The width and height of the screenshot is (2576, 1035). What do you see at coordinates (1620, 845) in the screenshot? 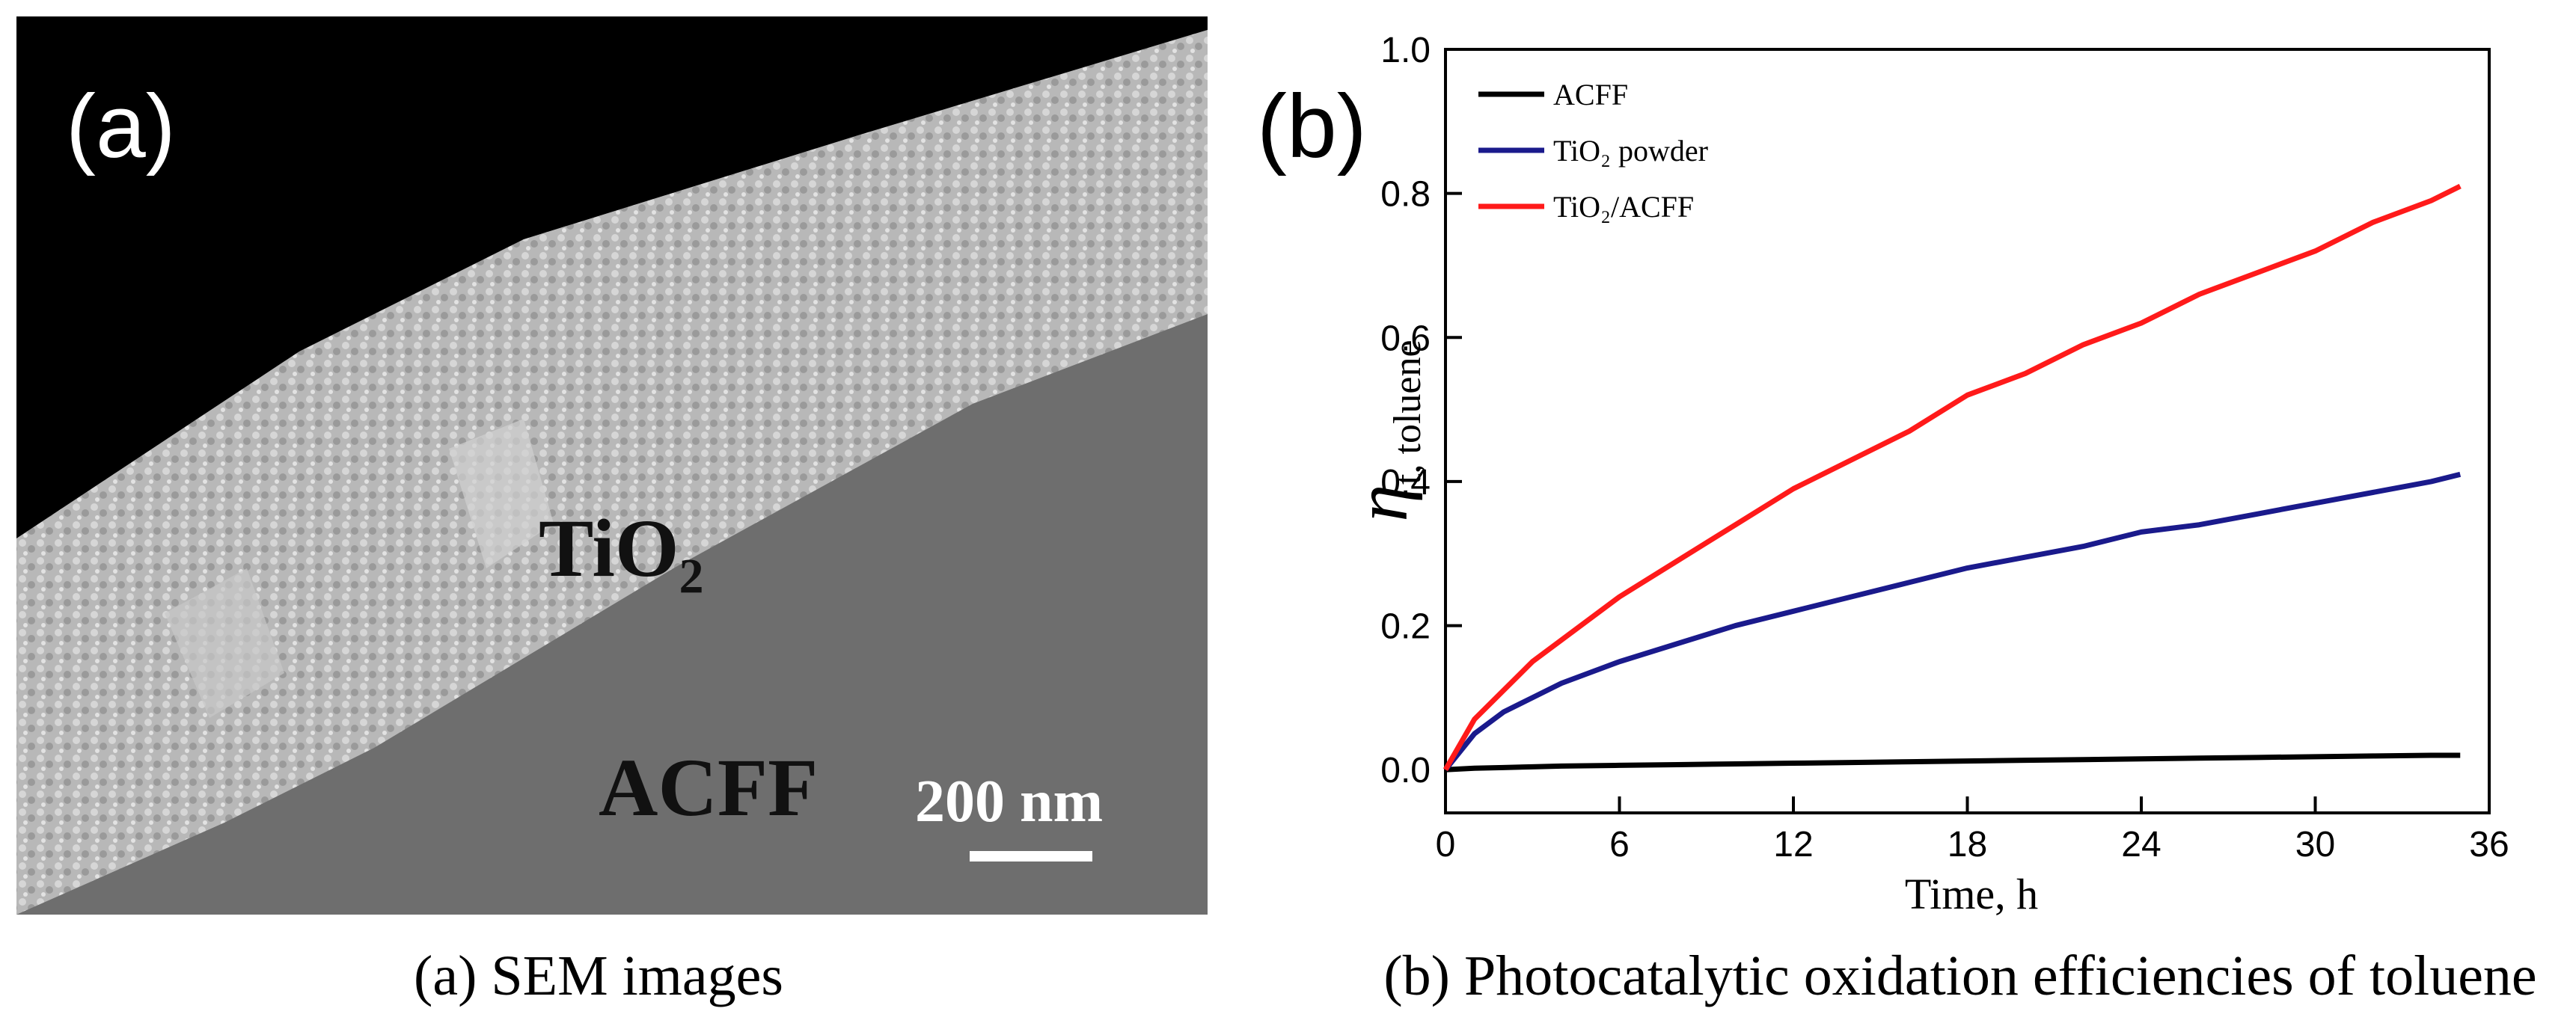
I see `x-tick-label: 6` at bounding box center [1620, 845].